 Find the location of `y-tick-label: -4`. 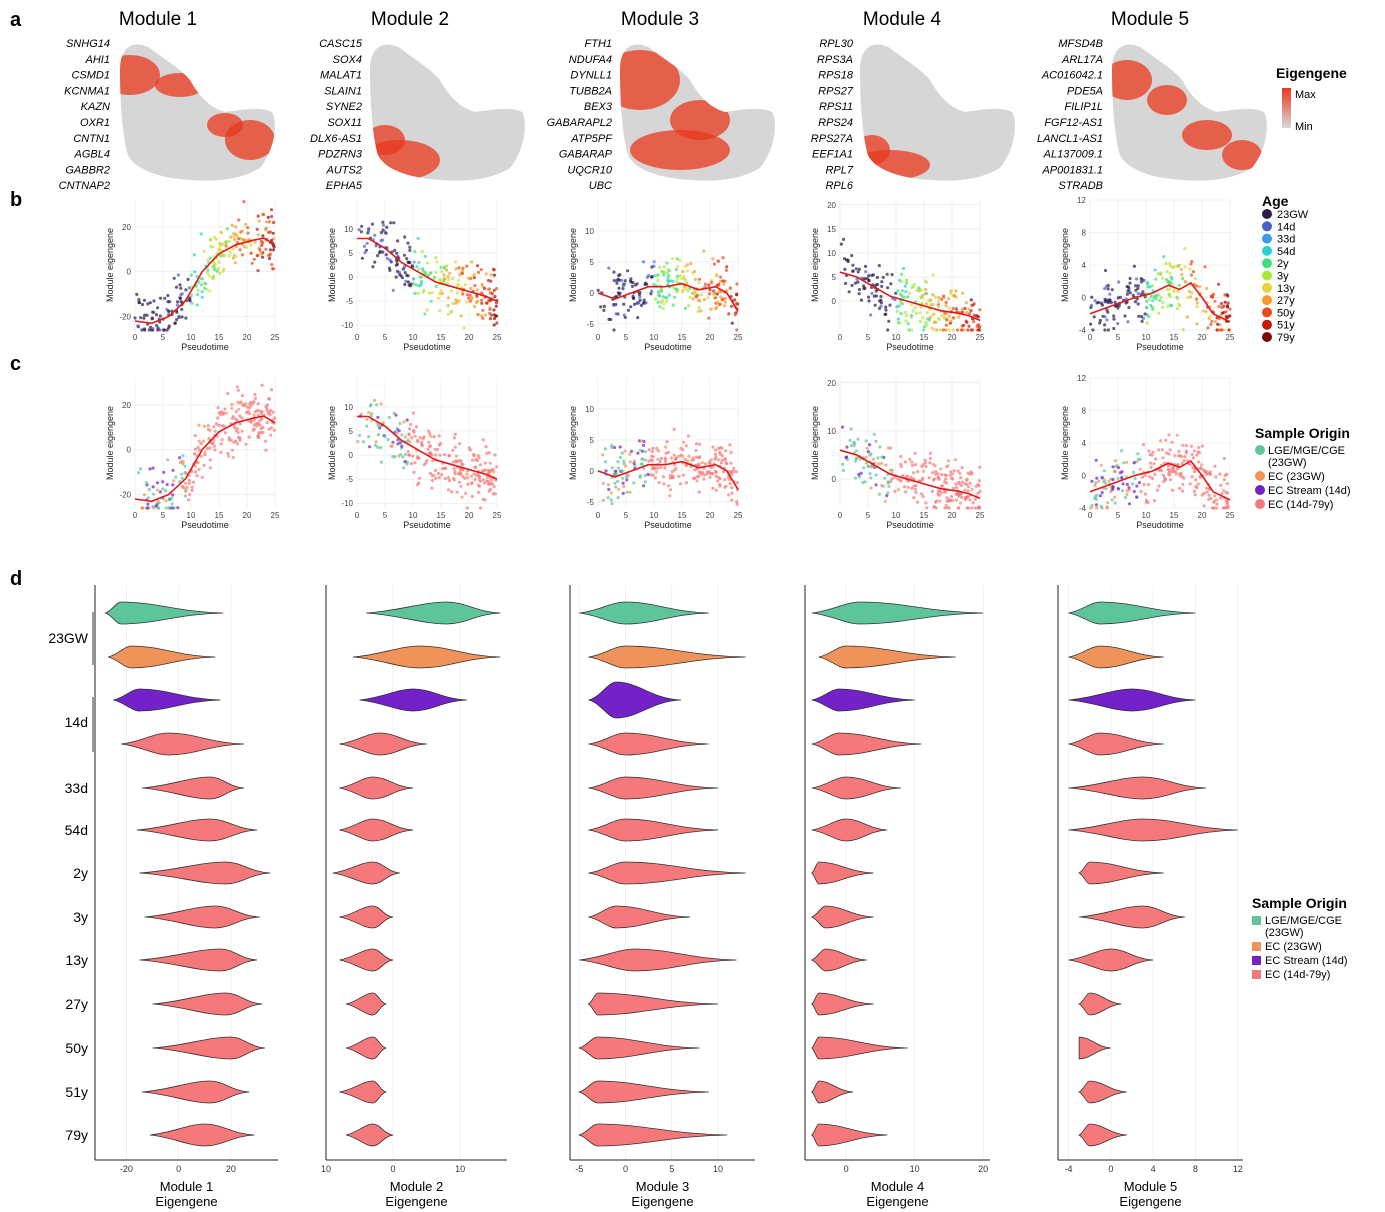

y-tick-label: -4 is located at coordinates (1083, 330).